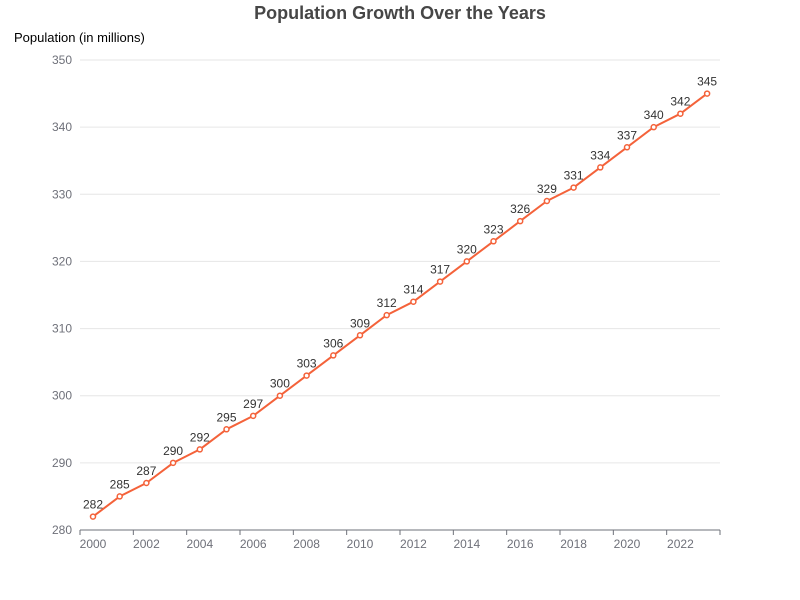  What do you see at coordinates (93, 544) in the screenshot?
I see `x-tick-label: 2000` at bounding box center [93, 544].